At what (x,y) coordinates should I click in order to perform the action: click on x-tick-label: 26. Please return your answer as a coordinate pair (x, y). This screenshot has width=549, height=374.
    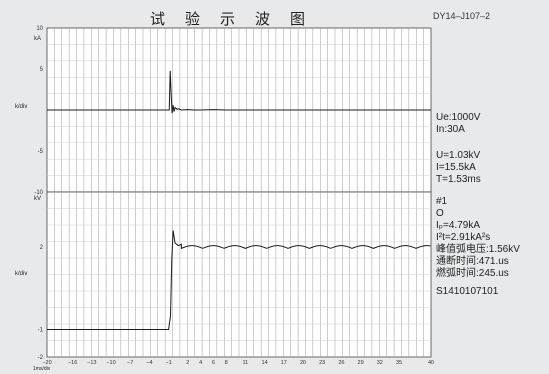
    Looking at the image, I should click on (341, 363).